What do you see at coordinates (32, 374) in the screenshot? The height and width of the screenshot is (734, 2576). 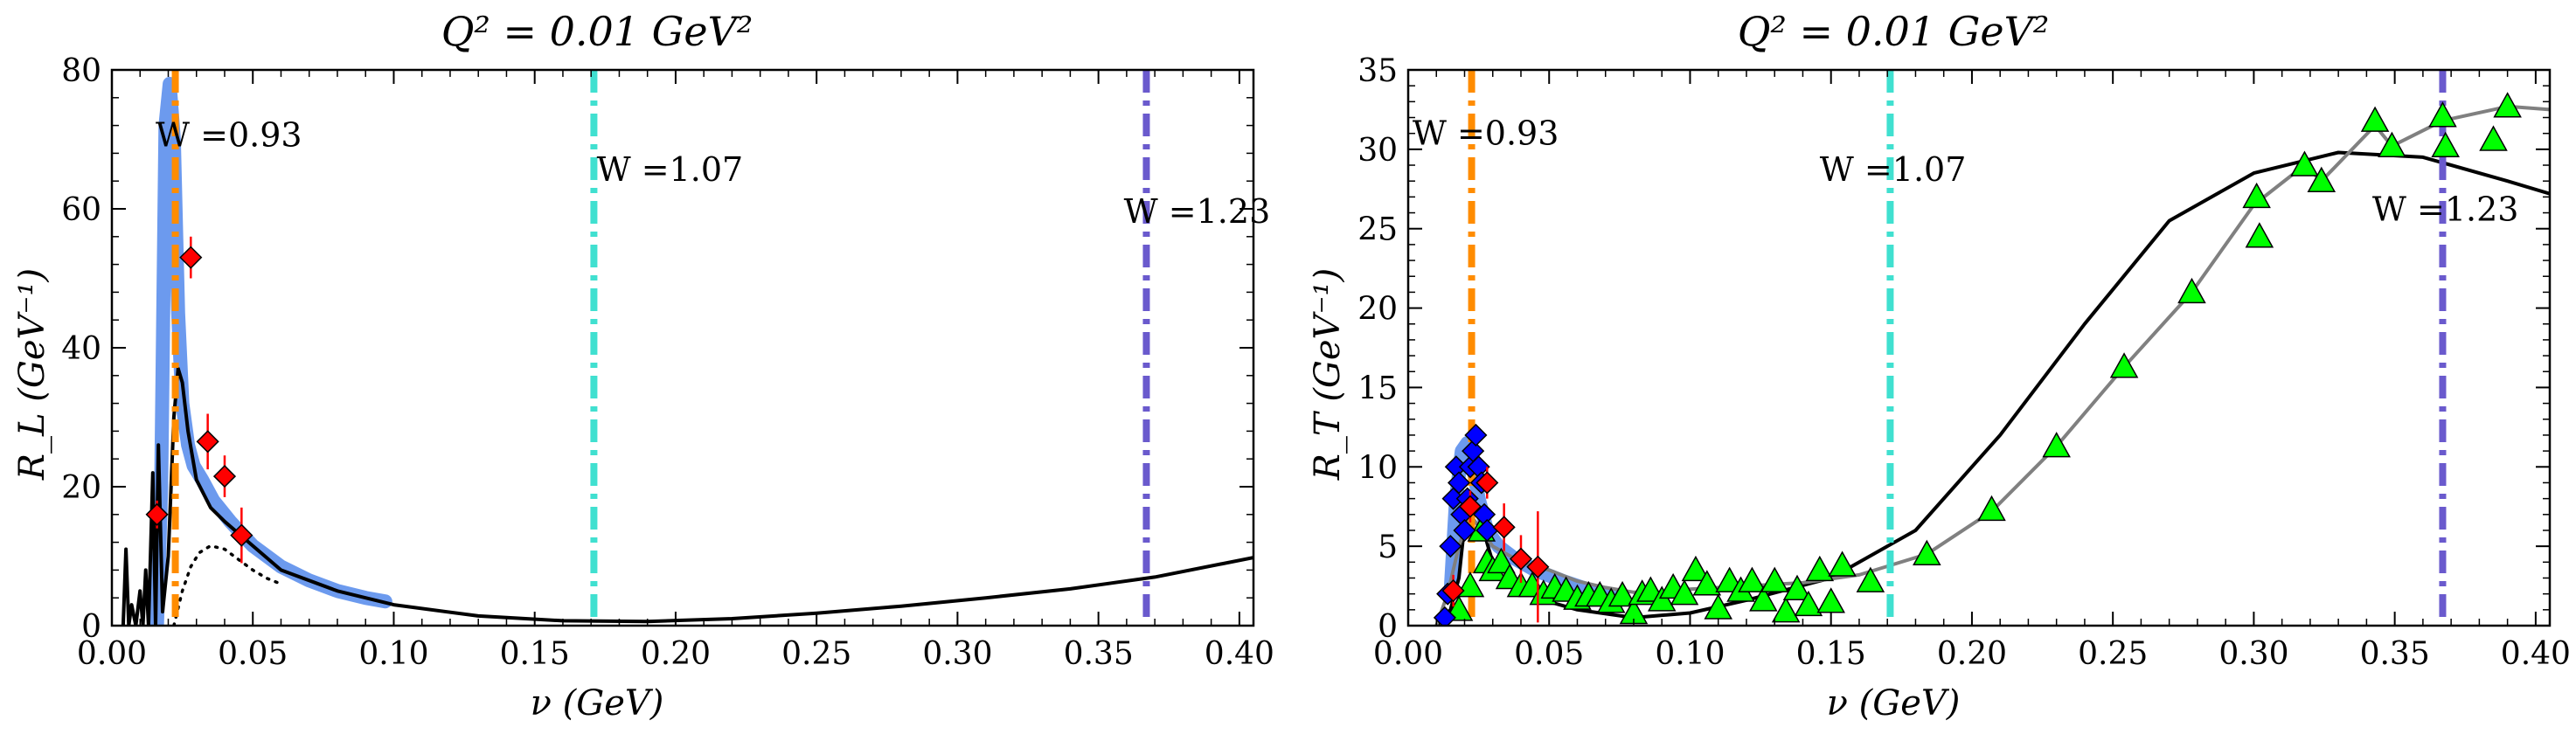 I see `left-ylabel: R_L (GeV⁻¹)` at bounding box center [32, 374].